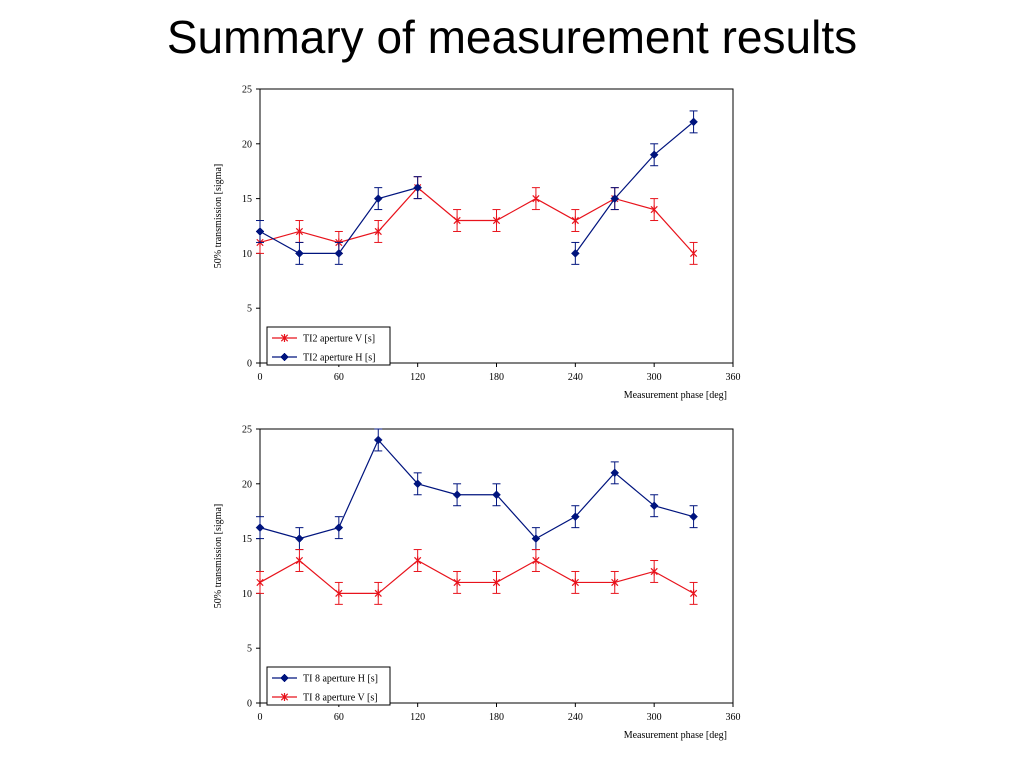  I want to click on top-y-tick-label: 5, so click(249, 309).